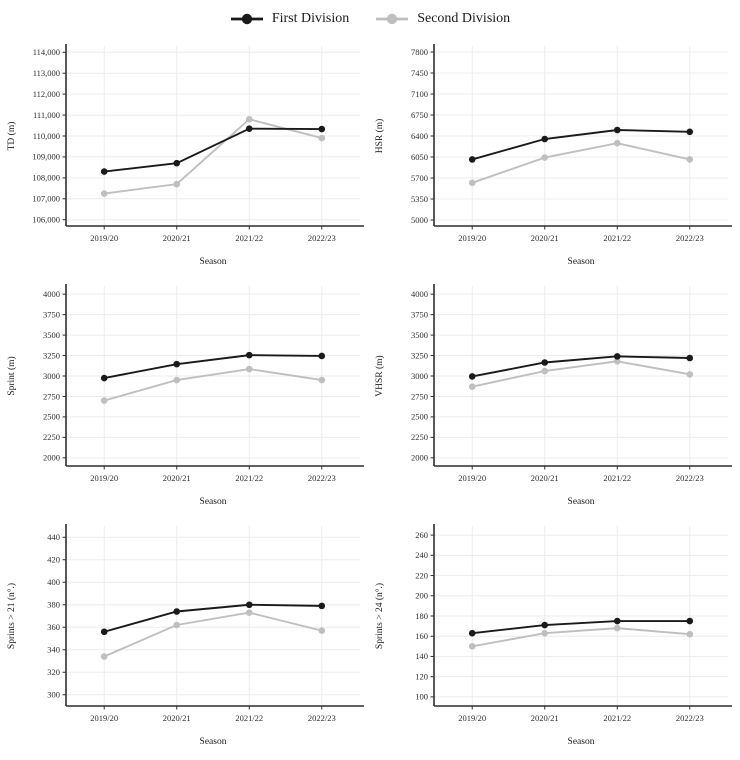 This screenshot has height=760, width=740. What do you see at coordinates (421, 616) in the screenshot?
I see `y-tick-label: 180` at bounding box center [421, 616].